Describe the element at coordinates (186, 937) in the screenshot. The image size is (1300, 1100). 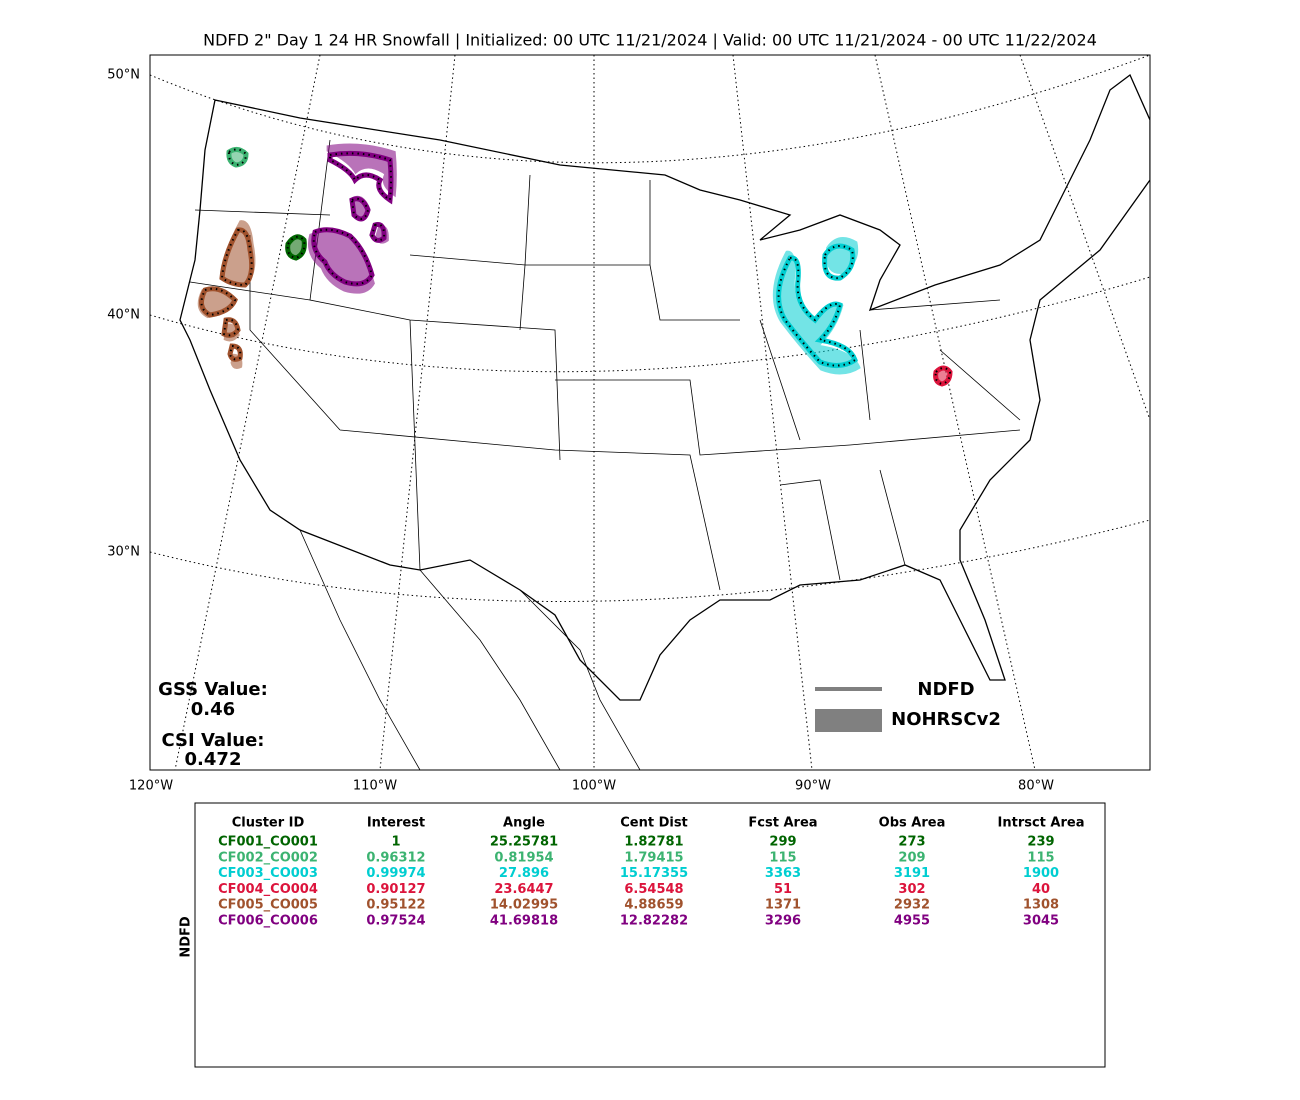
I see `table-side-label: NDFD` at that location.